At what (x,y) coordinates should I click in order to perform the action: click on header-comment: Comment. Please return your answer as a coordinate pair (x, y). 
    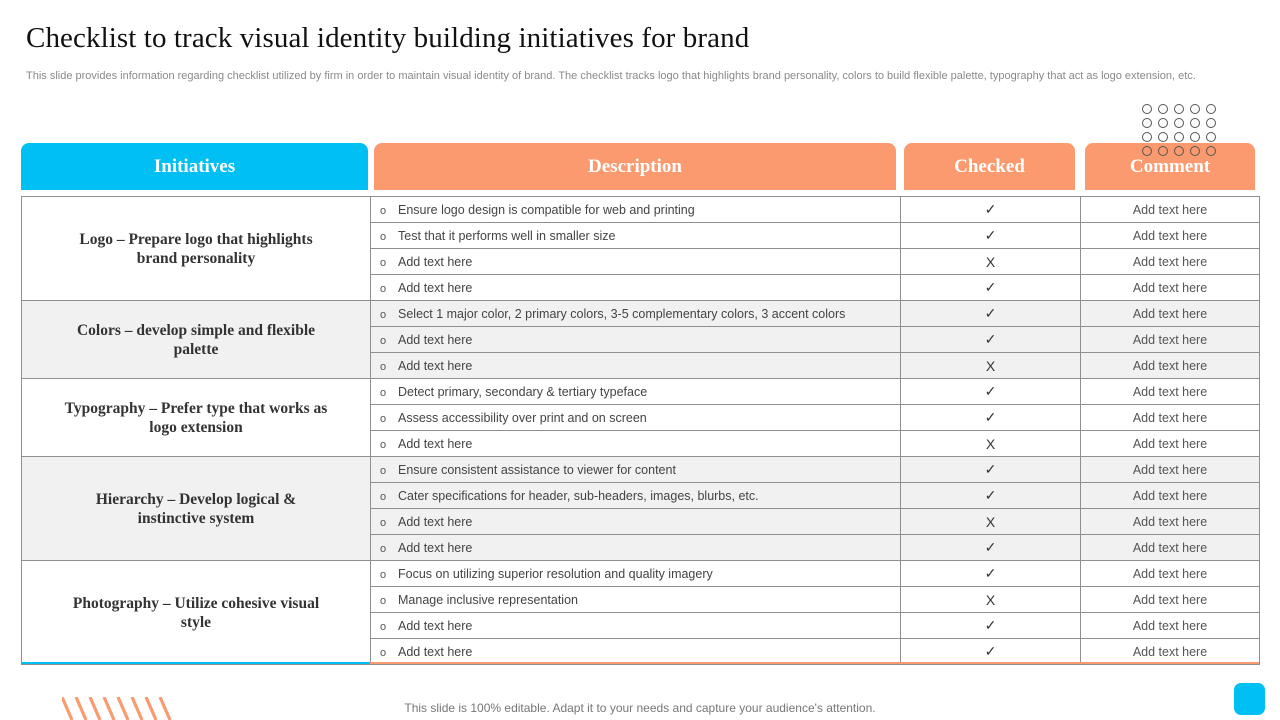
    Looking at the image, I should click on (1170, 166).